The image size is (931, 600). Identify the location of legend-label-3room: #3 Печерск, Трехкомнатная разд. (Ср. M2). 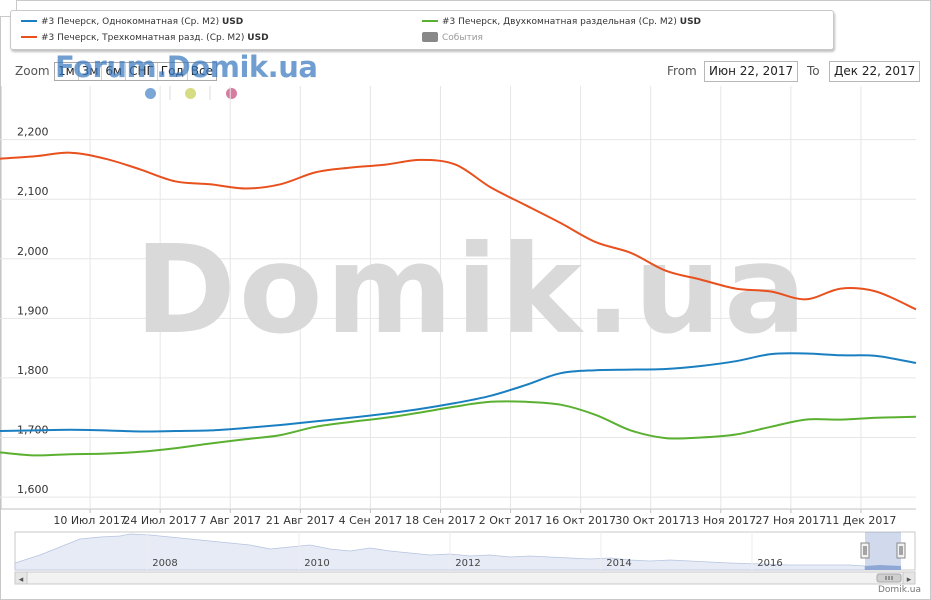
(143, 38).